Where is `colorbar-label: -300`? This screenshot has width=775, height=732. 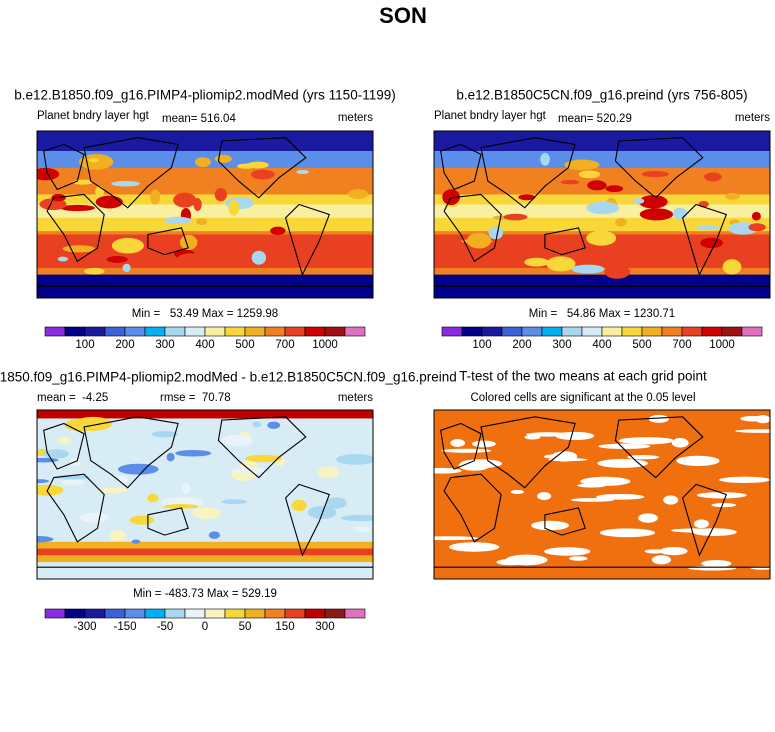 colorbar-label: -300 is located at coordinates (84, 627).